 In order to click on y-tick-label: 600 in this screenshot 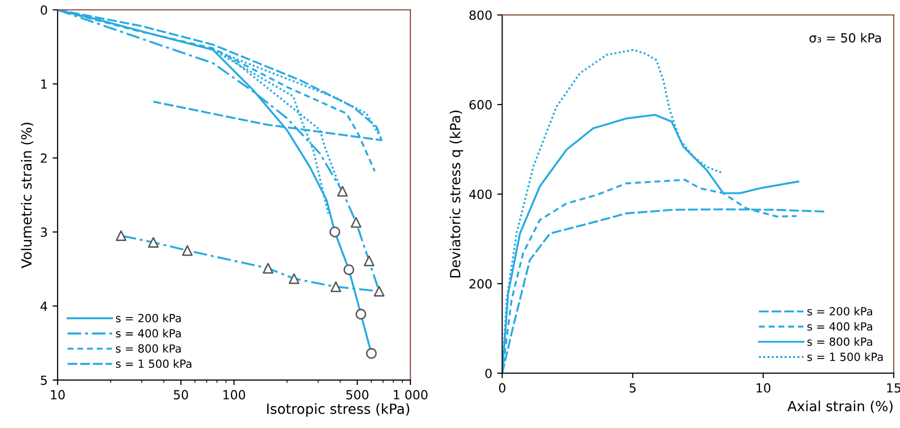, I will do `click(480, 105)`.